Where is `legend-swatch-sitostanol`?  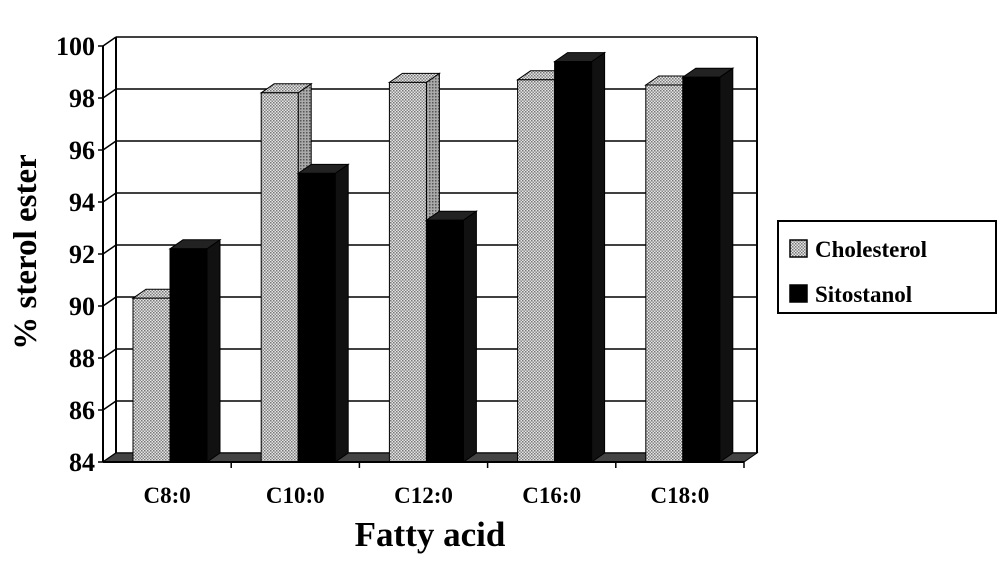
legend-swatch-sitostanol is located at coordinates (798, 293).